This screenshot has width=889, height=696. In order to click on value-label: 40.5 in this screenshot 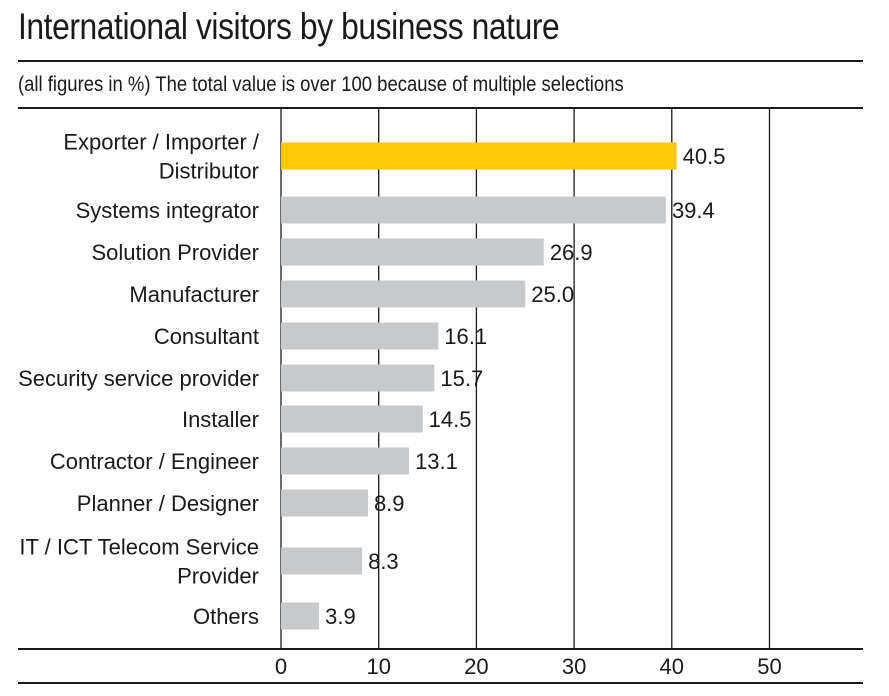, I will do `click(704, 156)`.